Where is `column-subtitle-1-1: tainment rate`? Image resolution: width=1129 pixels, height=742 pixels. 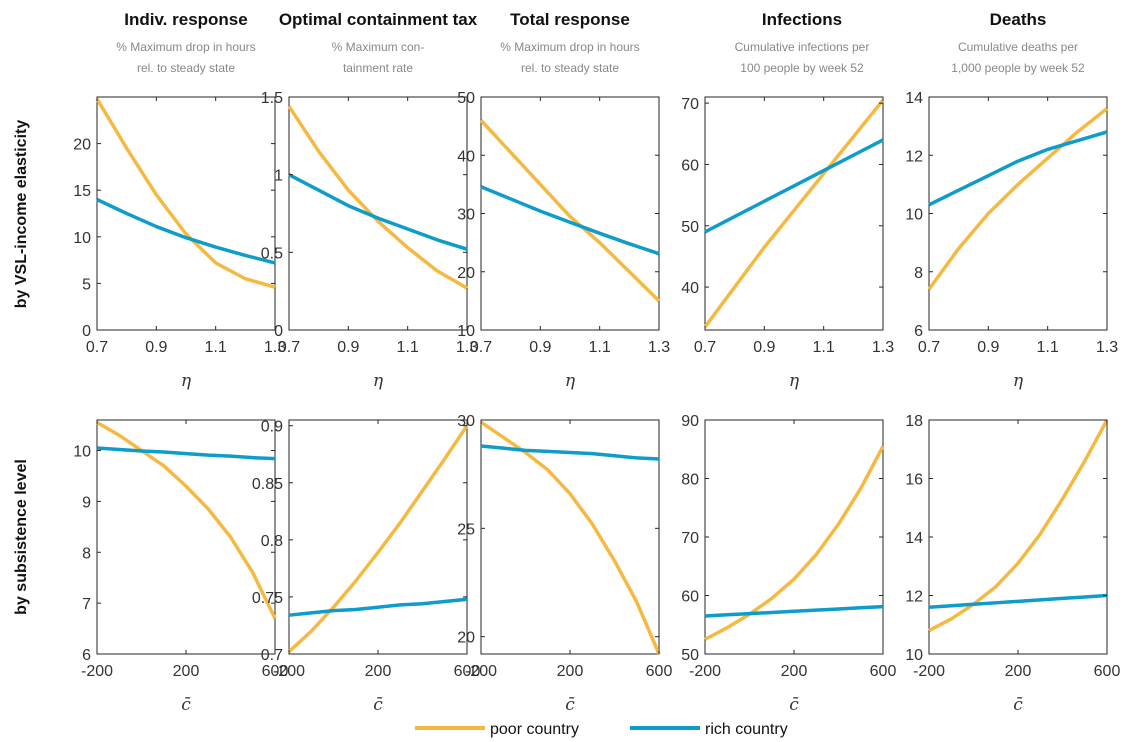 column-subtitle-1-1: tainment rate is located at coordinates (378, 68).